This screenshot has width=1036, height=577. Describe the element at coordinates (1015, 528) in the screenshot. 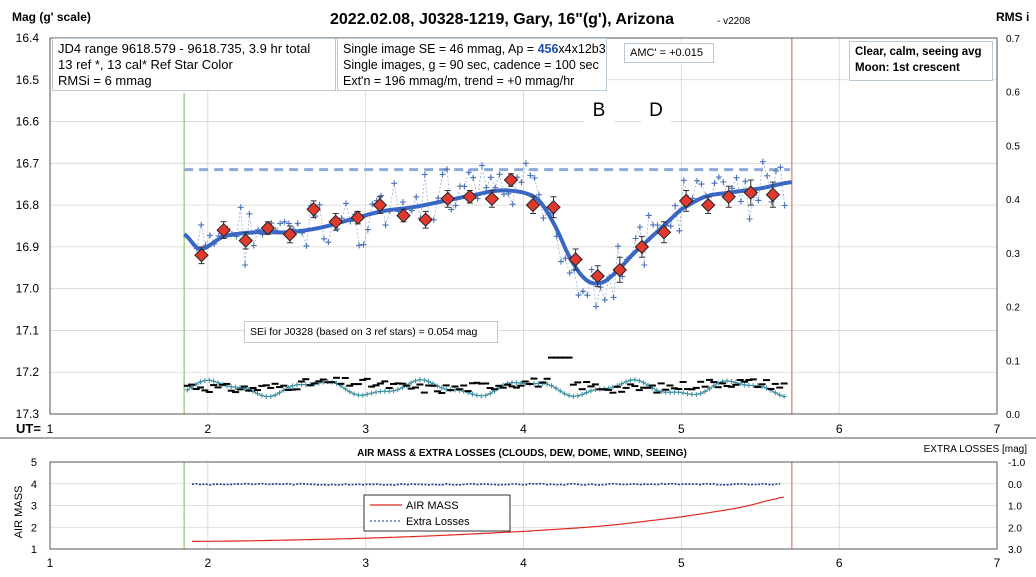

I see `bottom-y2-tick-label: 2.0` at that location.